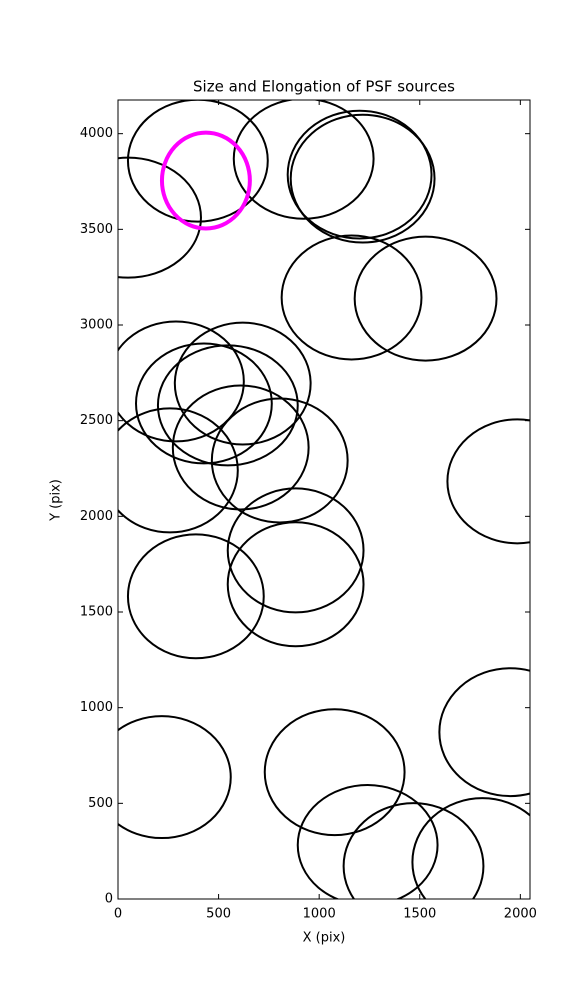  What do you see at coordinates (324, 87) in the screenshot?
I see `chart-title: Size and Elongation of PSF sources` at bounding box center [324, 87].